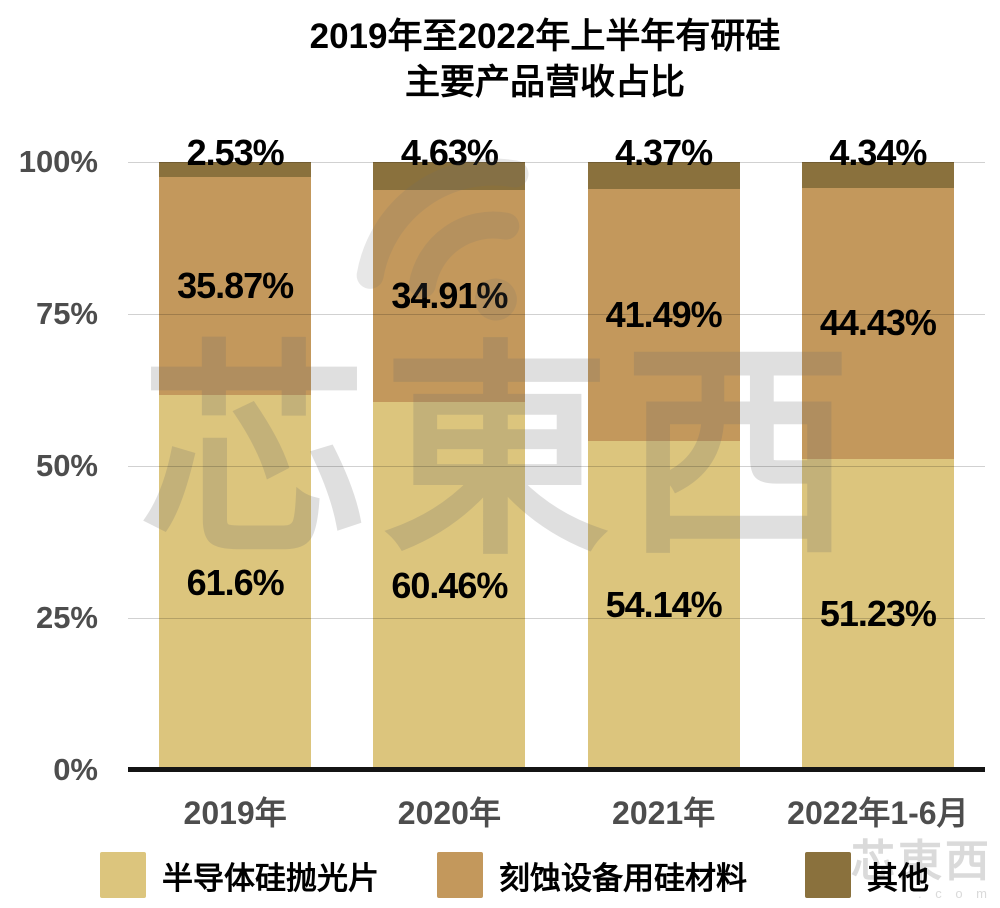  I want to click on chart-title-line2: 主要产品营收占比, so click(544, 82).